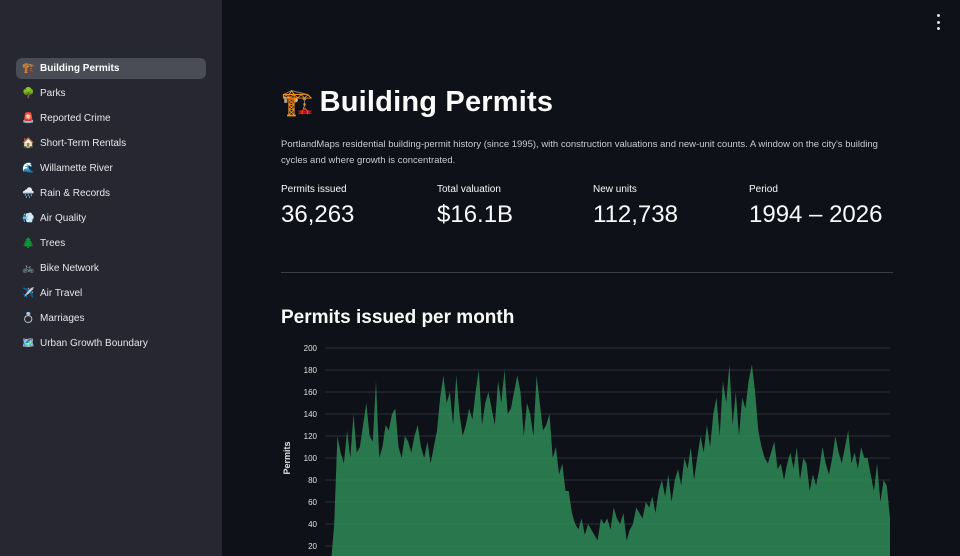 Image resolution: width=960 pixels, height=556 pixels. I want to click on y-tick-label: 40, so click(312, 524).